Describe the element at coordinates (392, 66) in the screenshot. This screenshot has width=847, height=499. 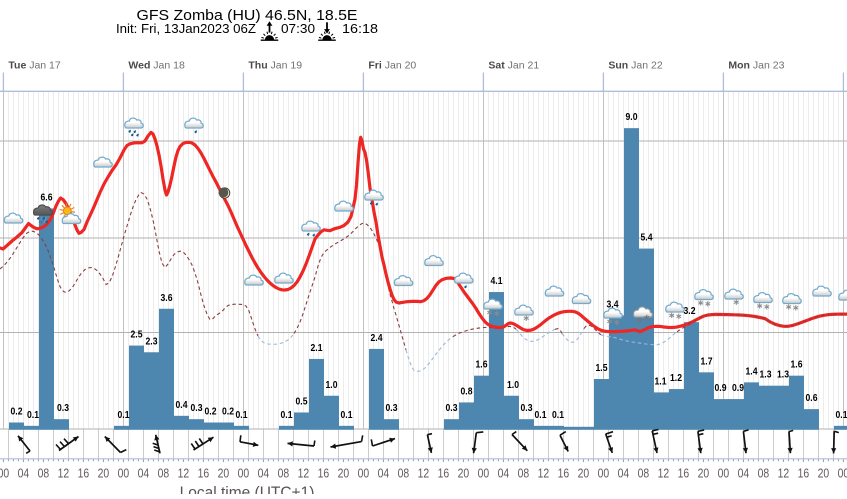
I see `svg-text: Fri Jan 20` at that location.